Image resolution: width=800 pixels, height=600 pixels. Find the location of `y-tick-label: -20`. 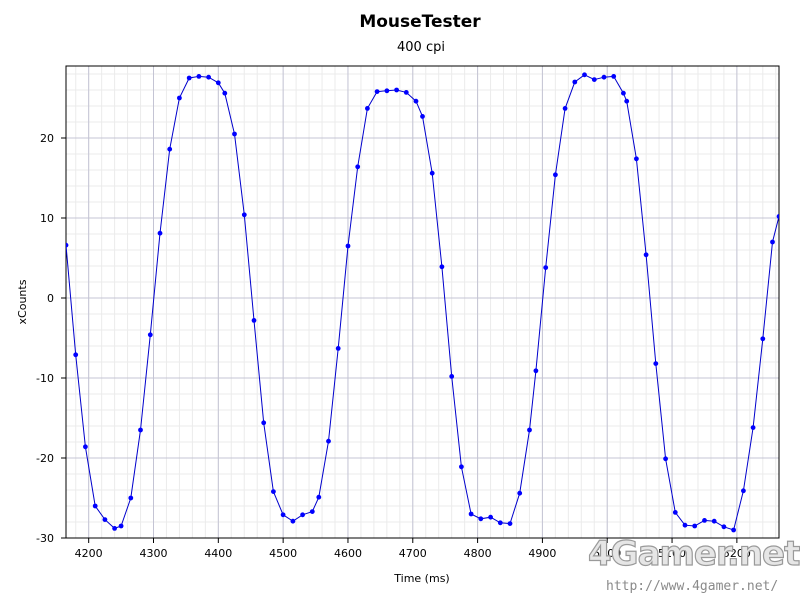

y-tick-label: -20 is located at coordinates (45, 458).